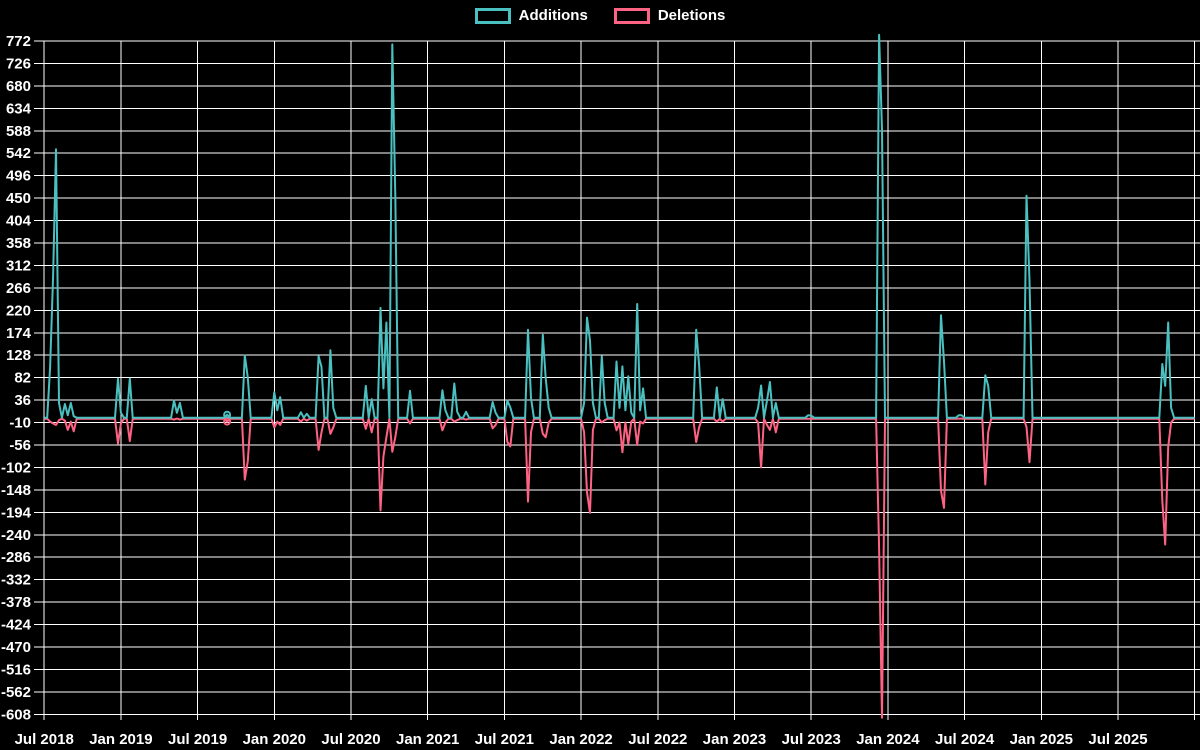  Describe the element at coordinates (18, 153) in the screenshot. I see `y-tick-label: 542` at that location.